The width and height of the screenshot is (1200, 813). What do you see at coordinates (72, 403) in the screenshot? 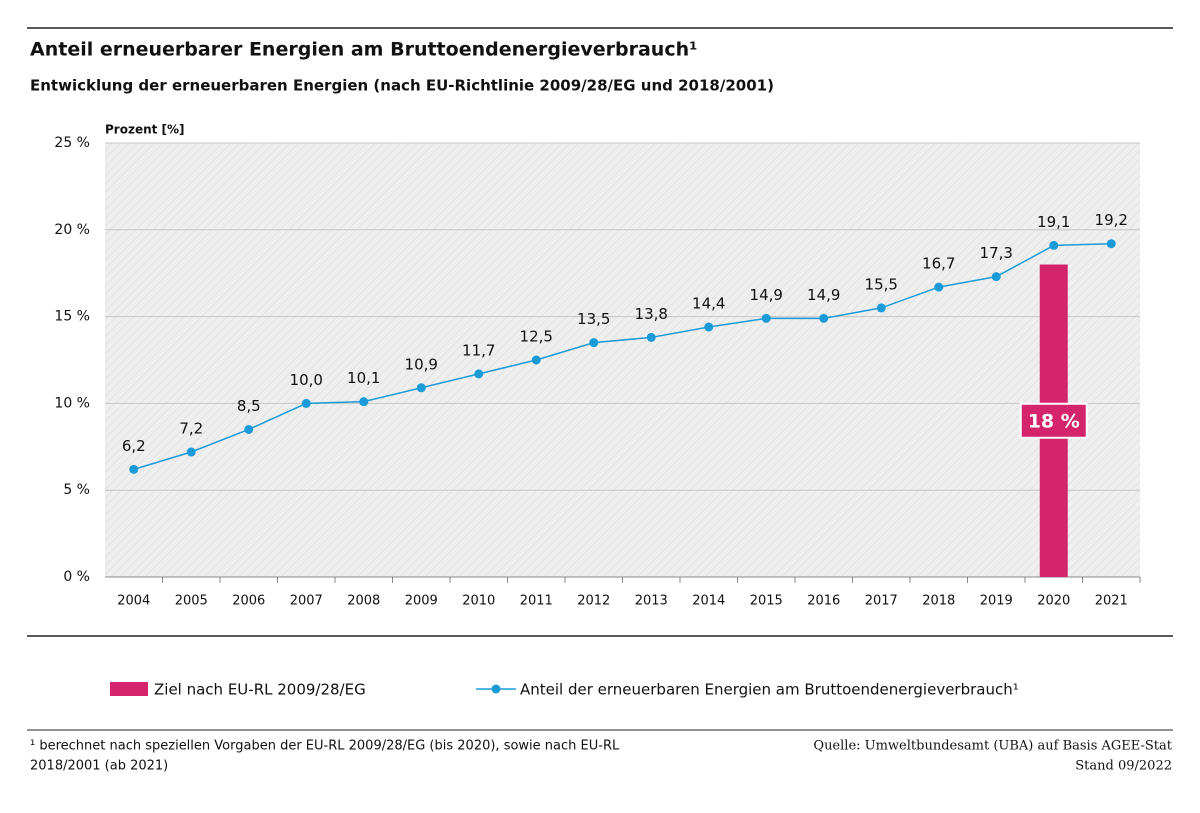
I see `y-tick-label: 10 %` at bounding box center [72, 403].